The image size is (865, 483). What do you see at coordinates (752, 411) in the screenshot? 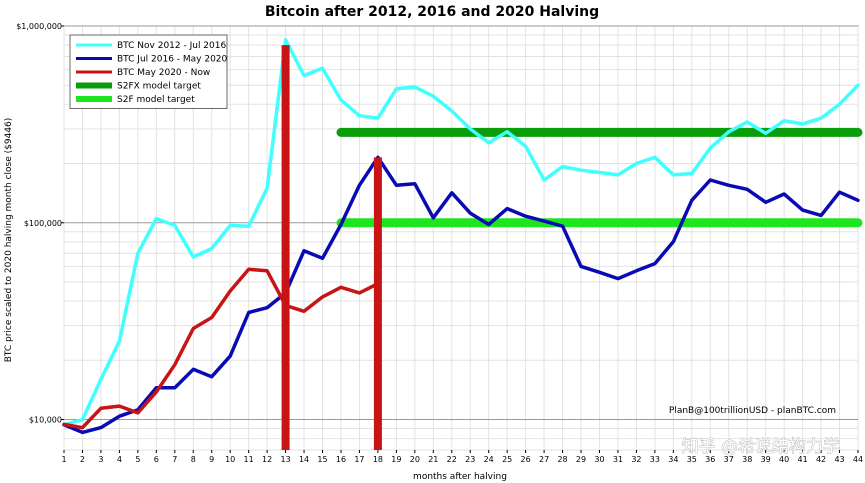
I see `credit-text: PlanB@100trillionUSD - planBTC.com` at bounding box center [752, 411].